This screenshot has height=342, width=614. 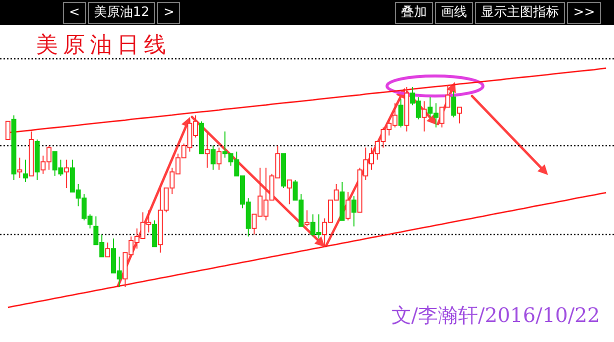 What do you see at coordinates (520, 13) in the screenshot?
I see `text: 显示主图指标` at bounding box center [520, 13].